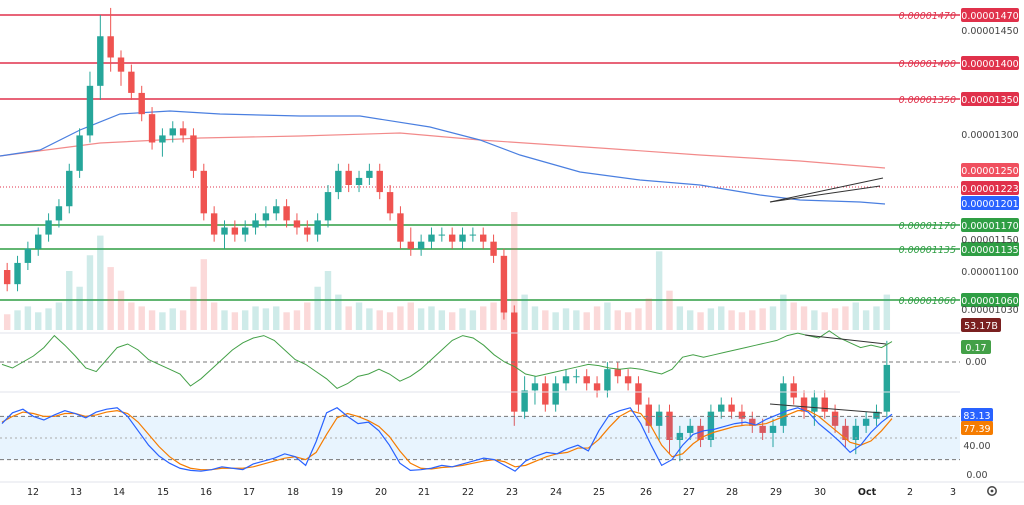 The width and height of the screenshot is (1024, 505). I want to click on level-label: 0.00001135, so click(927, 250).